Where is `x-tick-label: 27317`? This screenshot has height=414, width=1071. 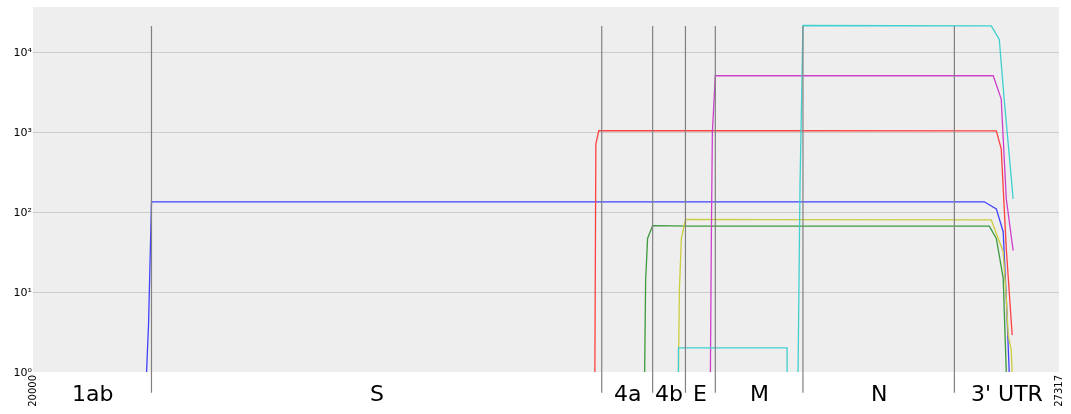
x-tick-label: 27317 is located at coordinates (1059, 391).